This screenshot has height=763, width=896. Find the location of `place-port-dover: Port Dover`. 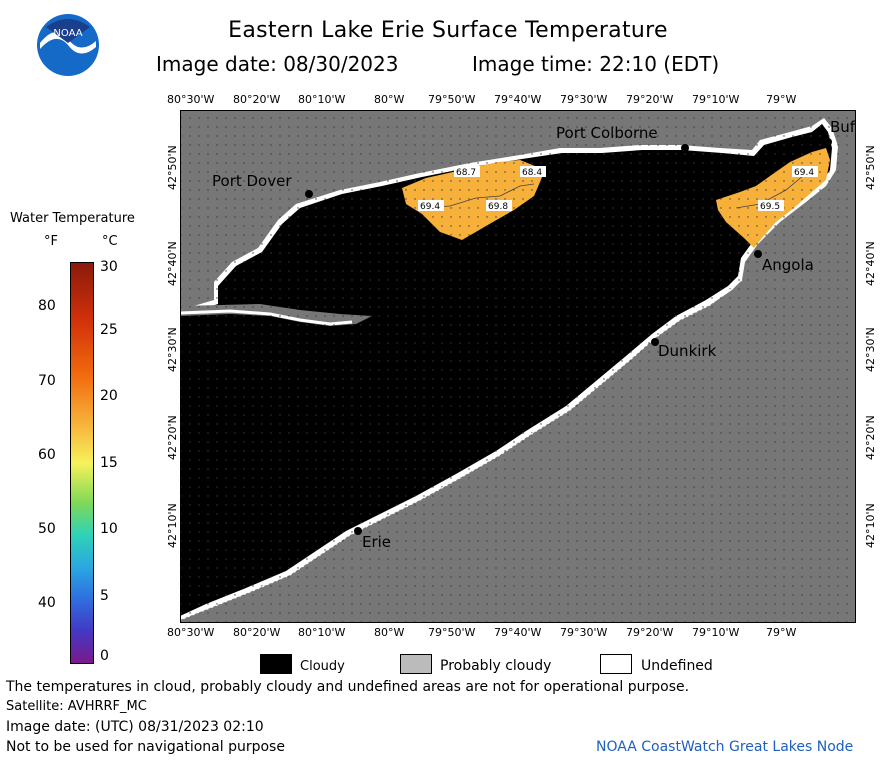

place-port-dover: Port Dover is located at coordinates (252, 181).